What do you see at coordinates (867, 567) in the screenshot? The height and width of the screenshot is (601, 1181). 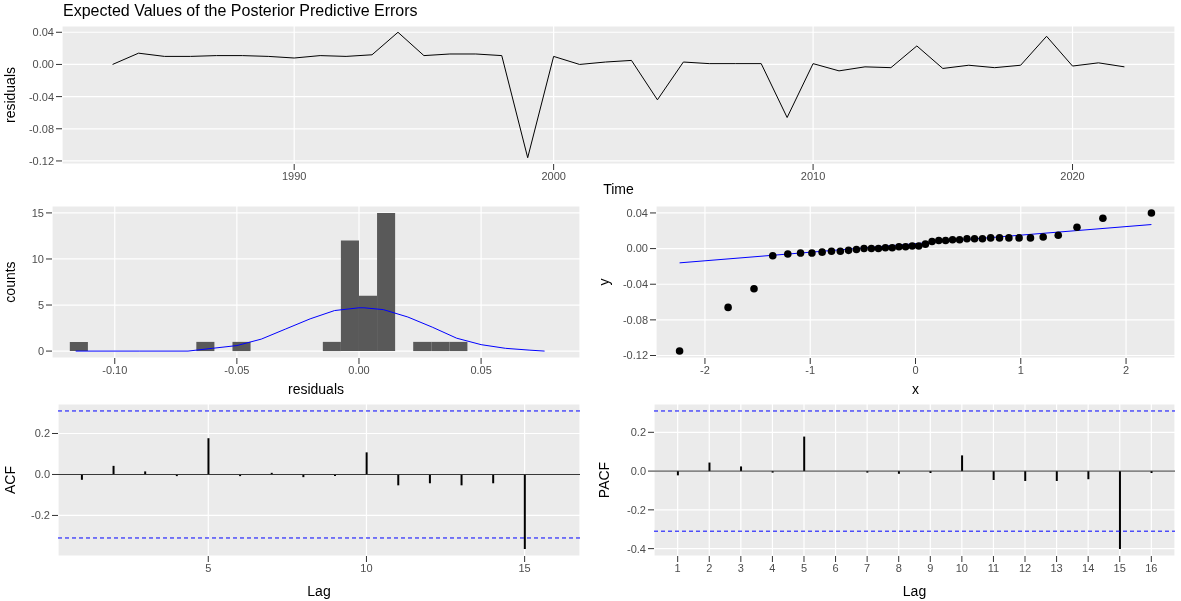 I see `x-tick-label: 7` at bounding box center [867, 567].